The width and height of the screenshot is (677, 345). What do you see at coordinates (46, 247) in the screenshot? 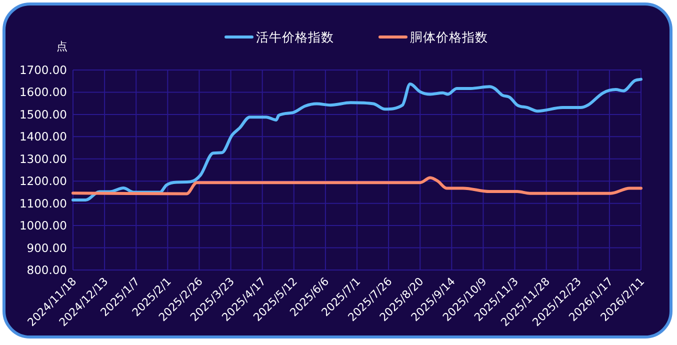
I see `y-tick-label: 900.00` at bounding box center [46, 247].